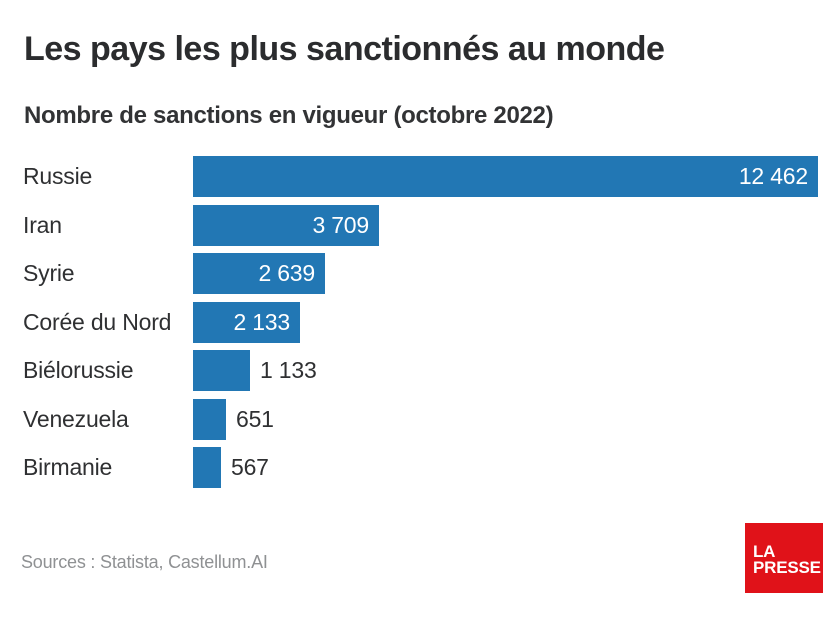 The height and width of the screenshot is (622, 840). I want to click on bar: 2 639, so click(259, 273).